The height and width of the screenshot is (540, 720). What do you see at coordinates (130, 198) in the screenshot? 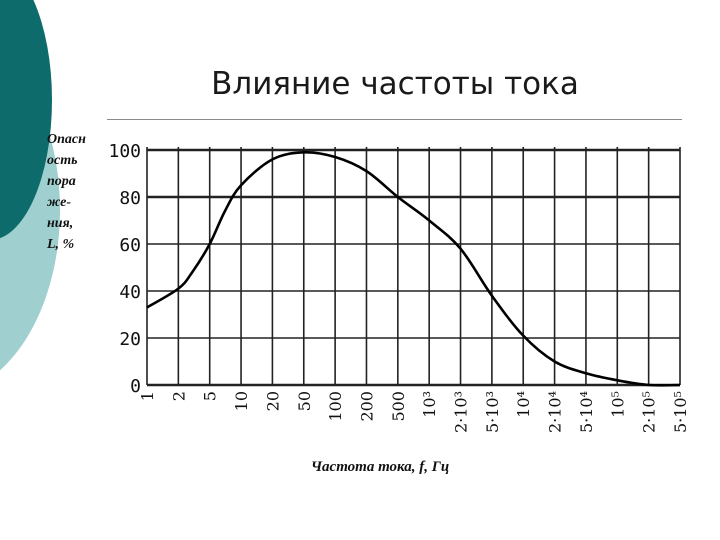
I see `y-tick-label: 80` at bounding box center [130, 198].